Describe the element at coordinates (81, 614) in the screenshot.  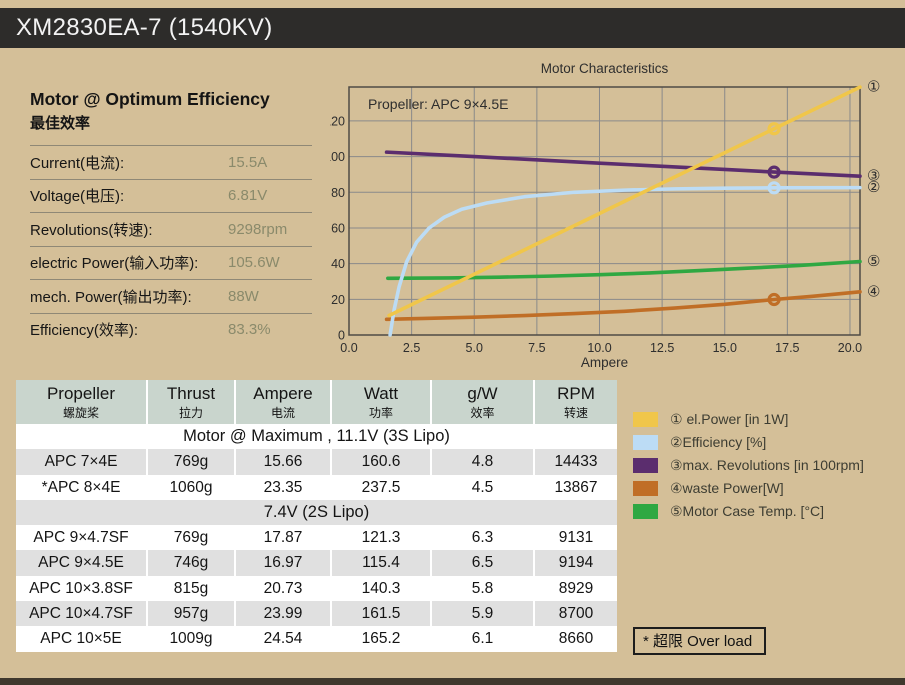
I see `table-cell: APC 10×4.7SF` at that location.